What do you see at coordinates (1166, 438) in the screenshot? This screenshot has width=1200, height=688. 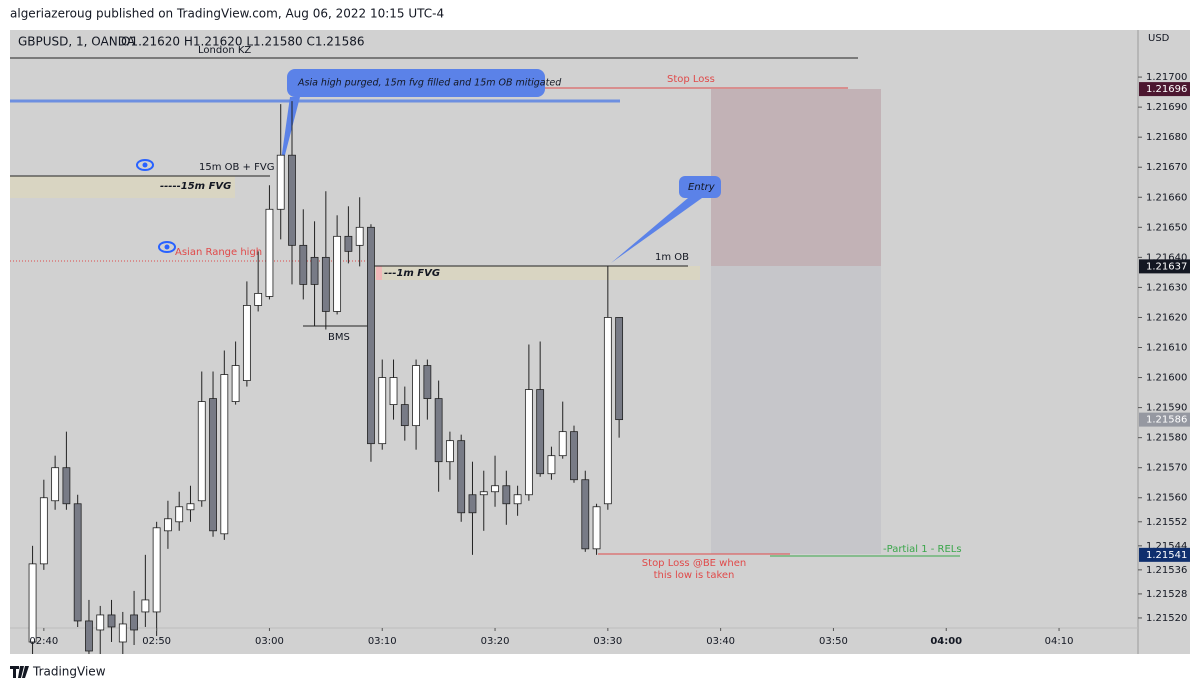 I see `y-tick-label: 1.21580` at bounding box center [1166, 438].